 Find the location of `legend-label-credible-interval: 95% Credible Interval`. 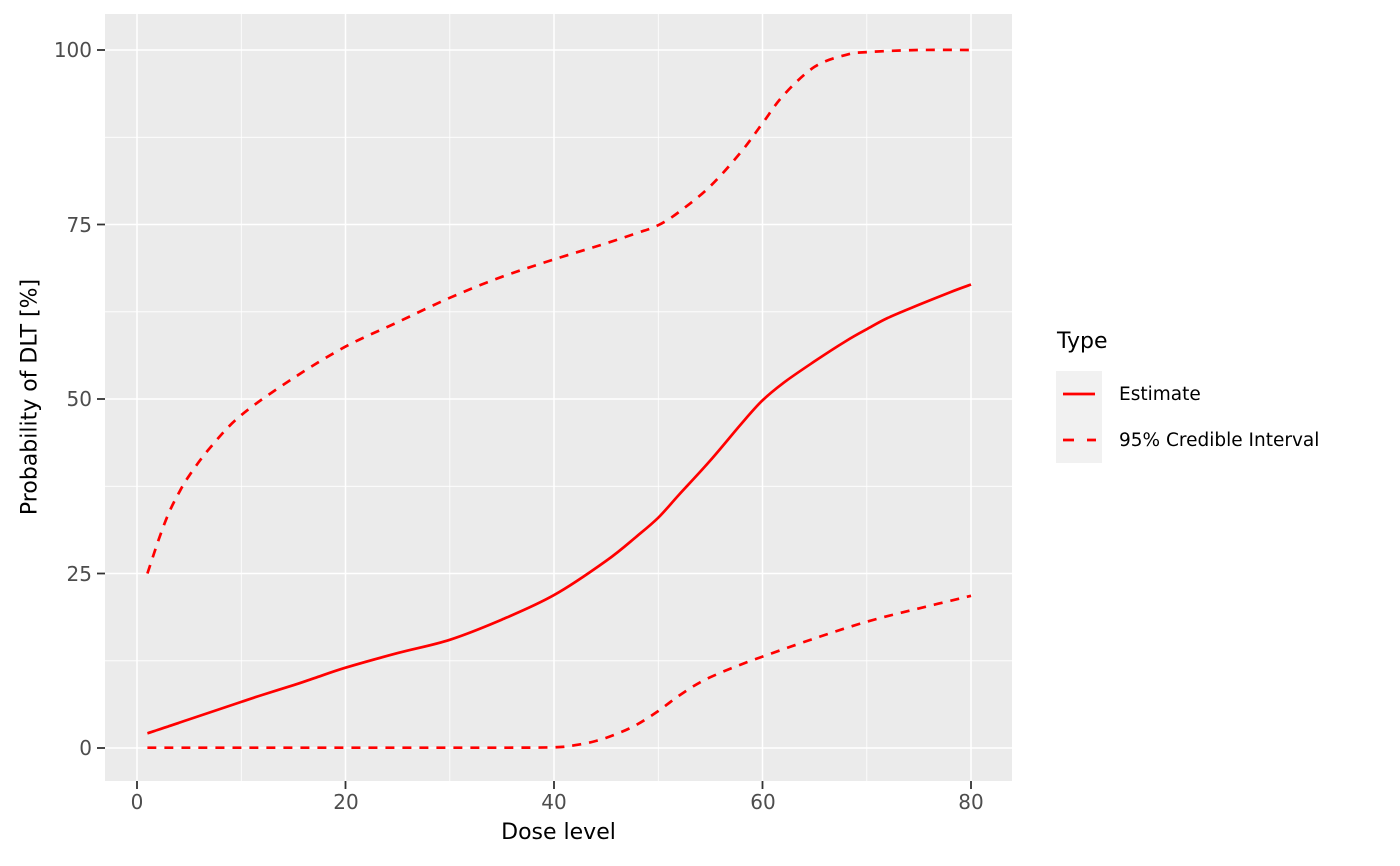

legend-label-credible-interval: 95% Credible Interval is located at coordinates (1219, 440).